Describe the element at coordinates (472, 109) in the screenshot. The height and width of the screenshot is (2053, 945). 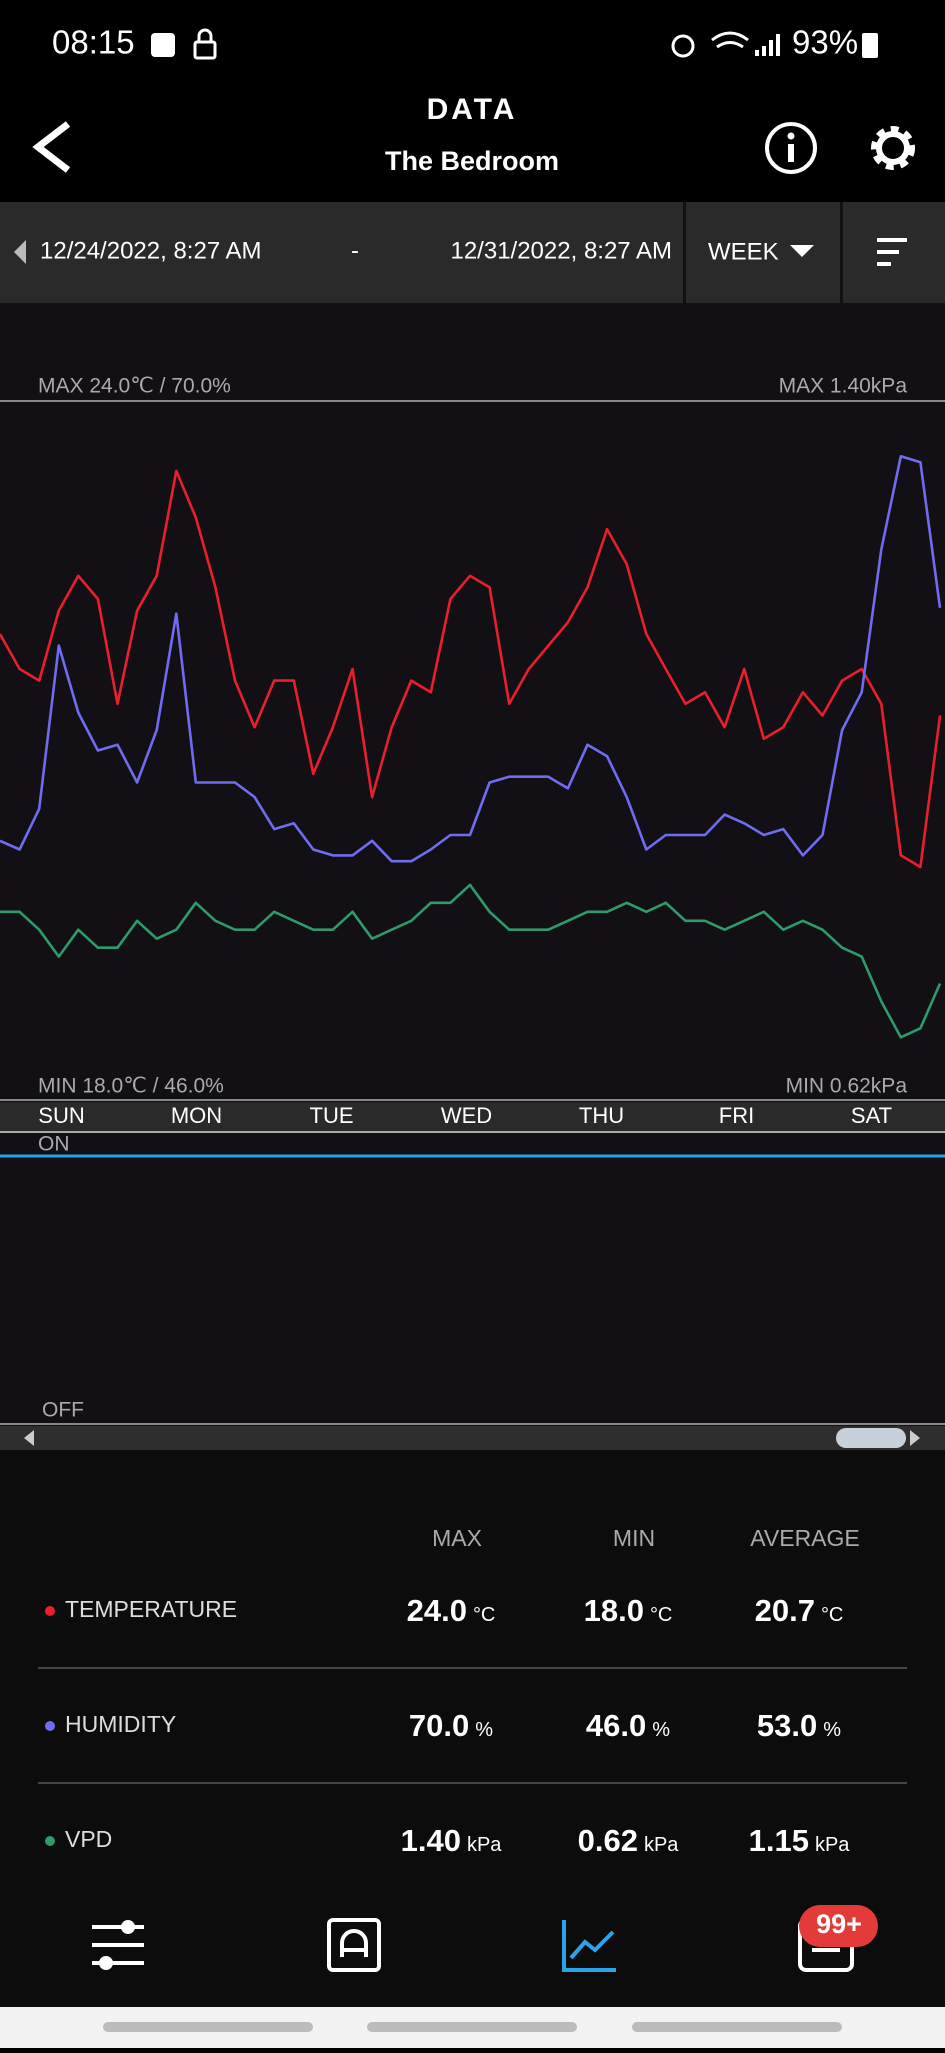
I see `page-title: DATA` at that location.